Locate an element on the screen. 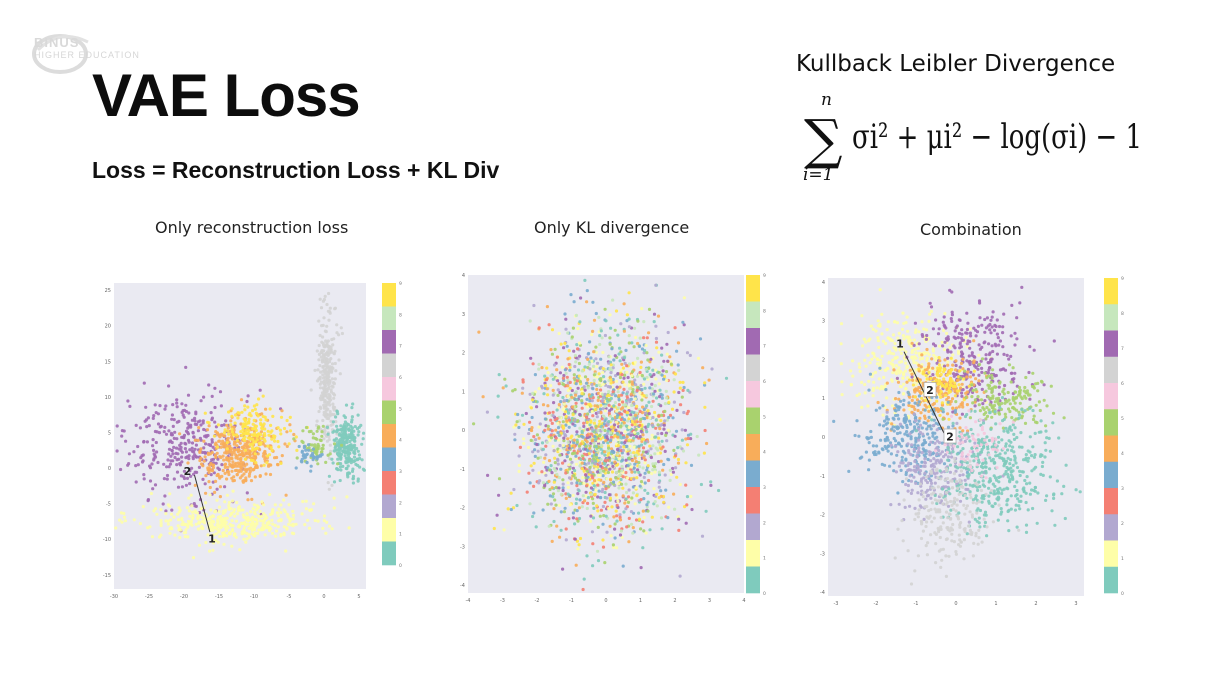 This screenshot has width=1231, height=692. colorbar-tick-label: 7 is located at coordinates (400, 347).